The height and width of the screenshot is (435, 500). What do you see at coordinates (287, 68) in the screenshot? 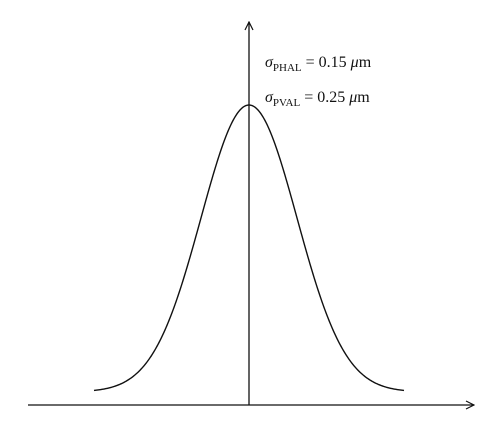
I see `annotation-subscript: PHAL` at bounding box center [287, 68].